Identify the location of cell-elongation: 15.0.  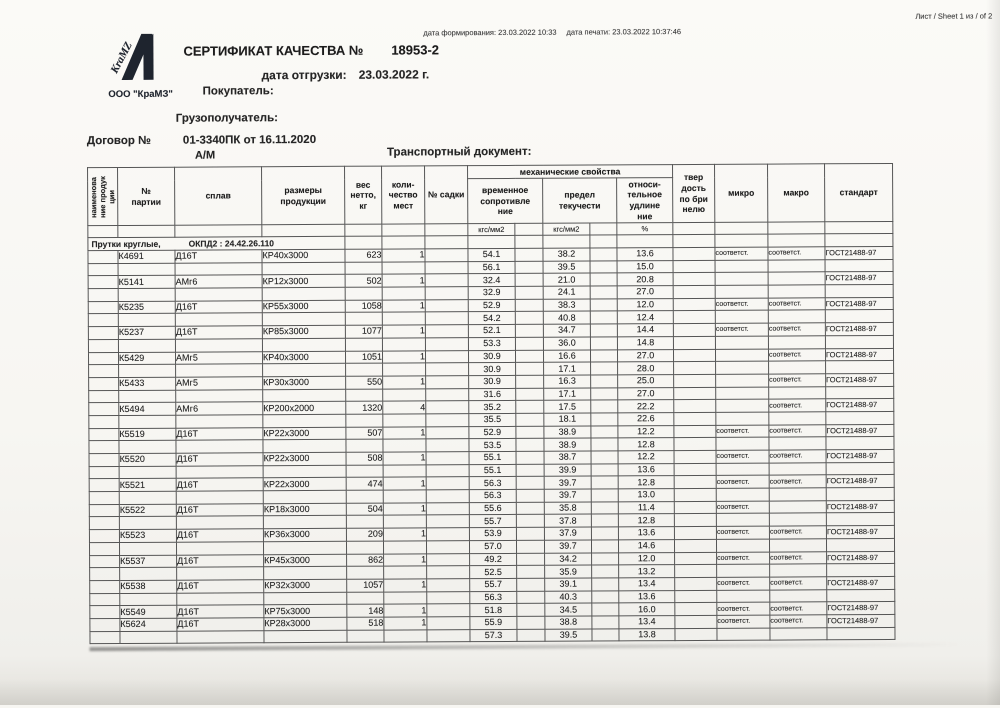
(645, 266).